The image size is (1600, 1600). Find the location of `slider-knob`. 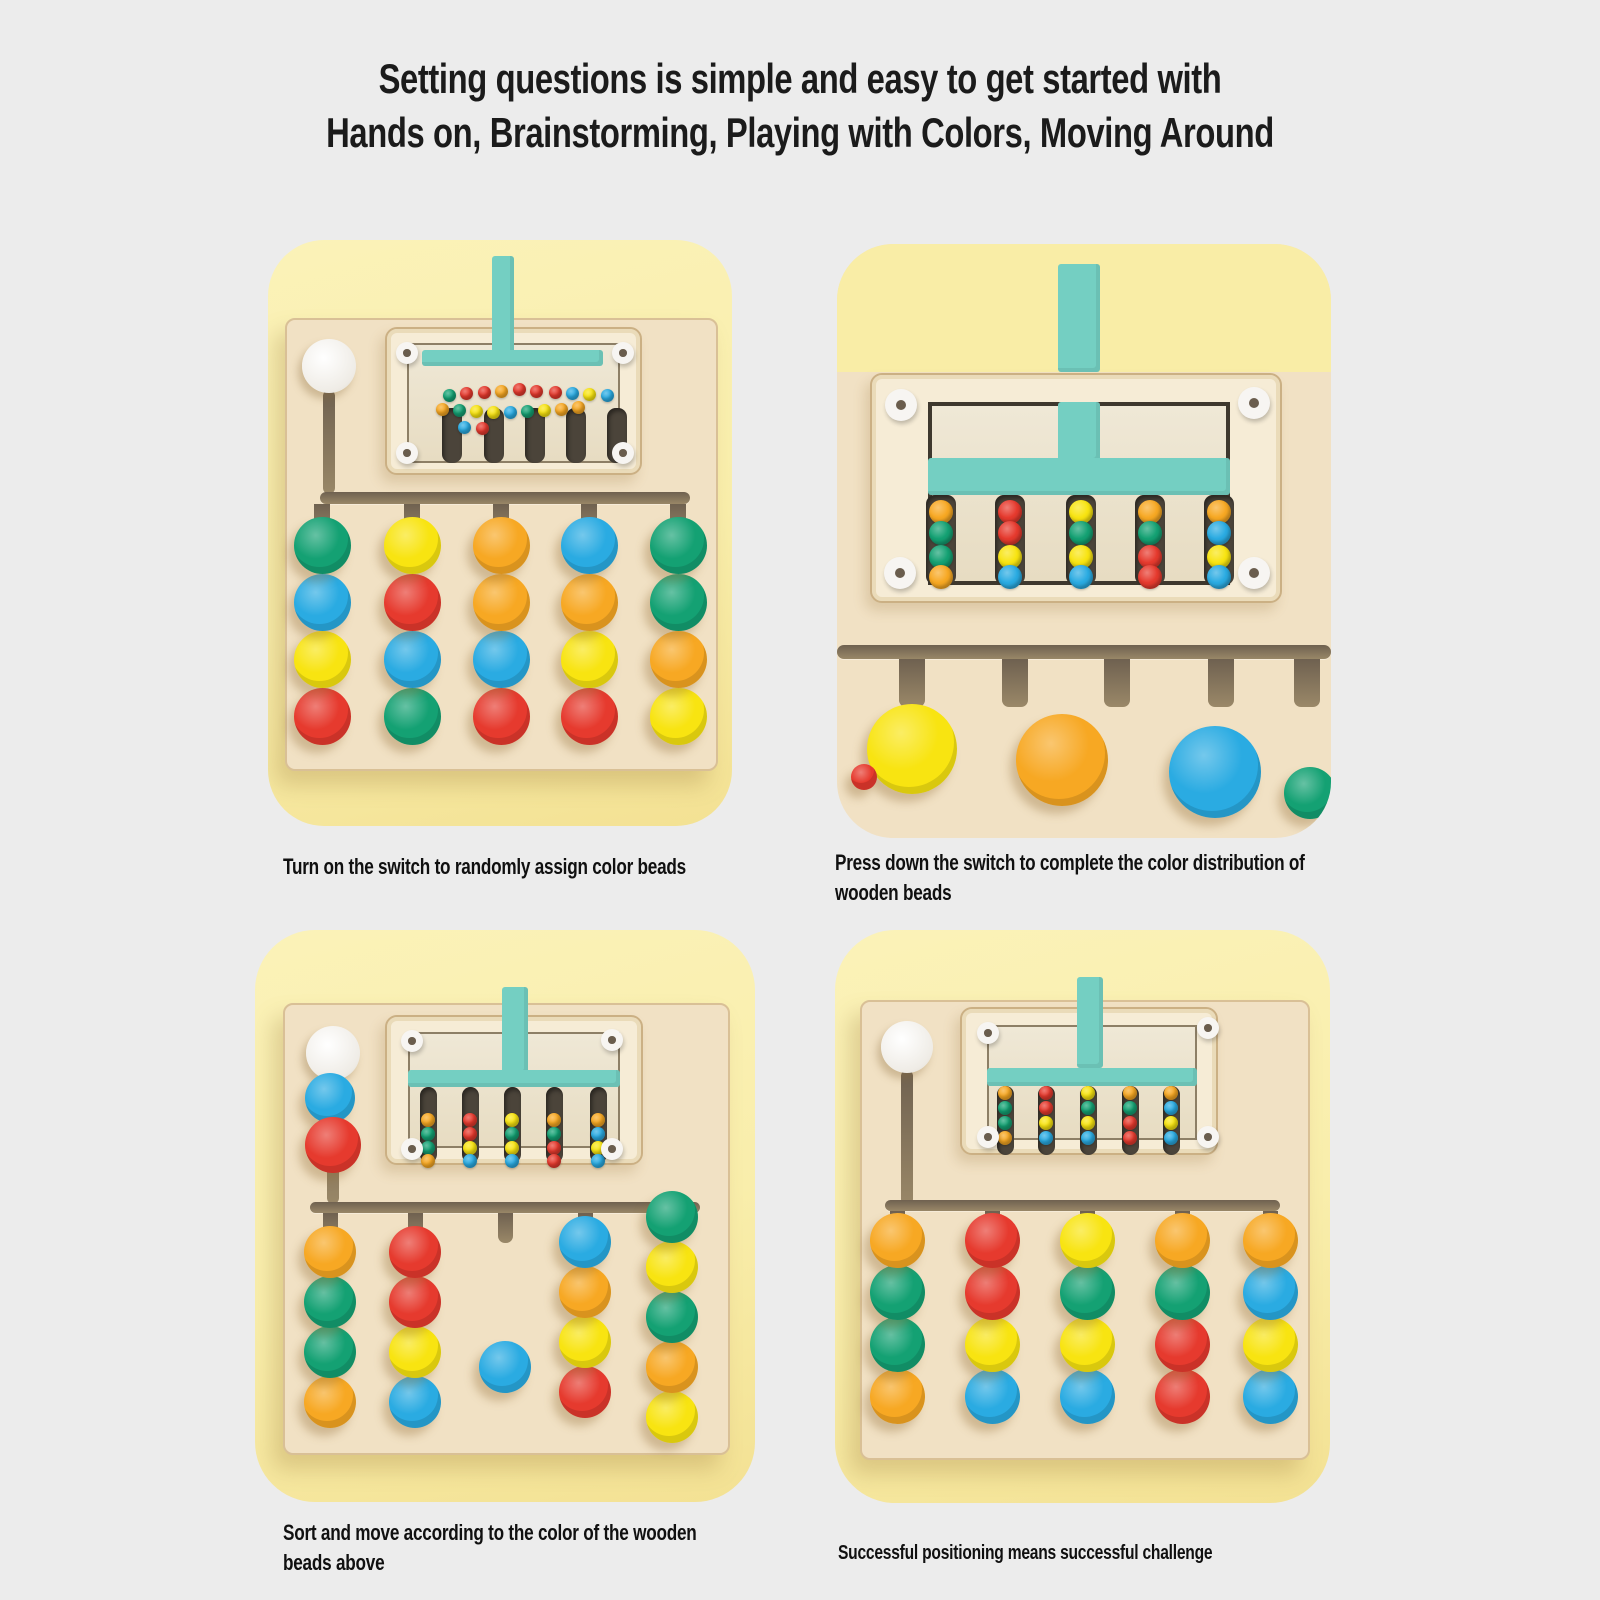

slider-knob is located at coordinates (907, 1047).